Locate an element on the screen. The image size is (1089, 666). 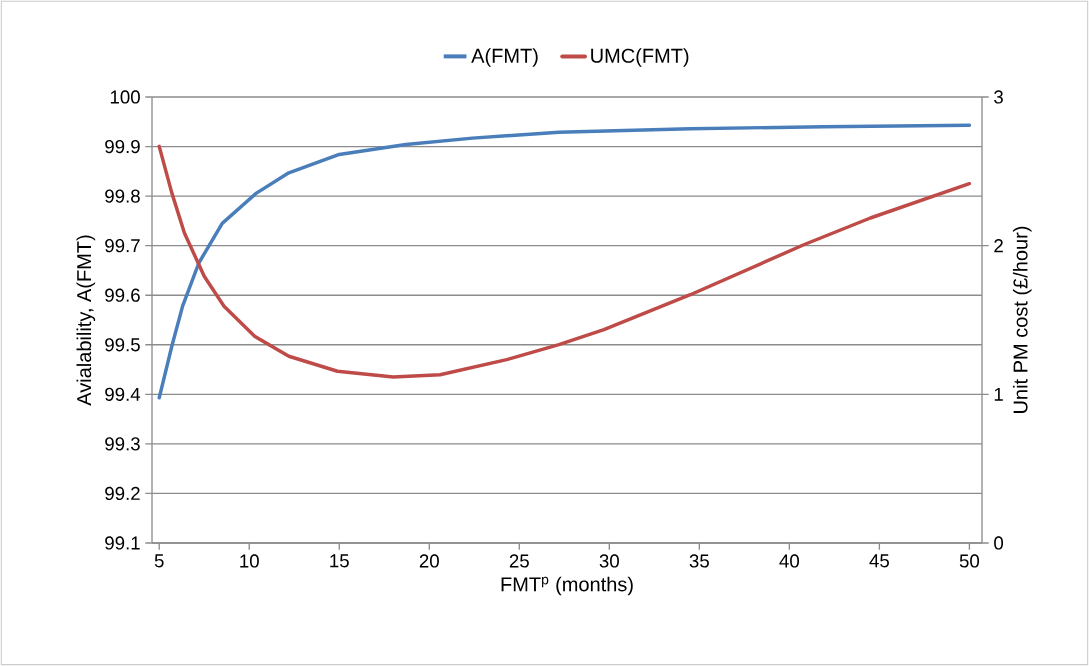
x-tick-label: 15 is located at coordinates (339, 561).